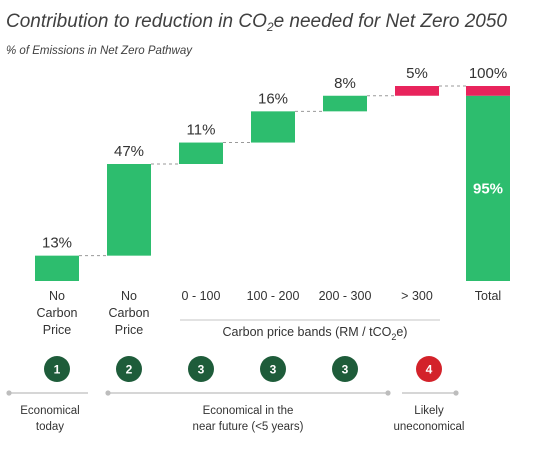 Image resolution: width=550 pixels, height=449 pixels. I want to click on bar-value-label: 16%, so click(273, 98).